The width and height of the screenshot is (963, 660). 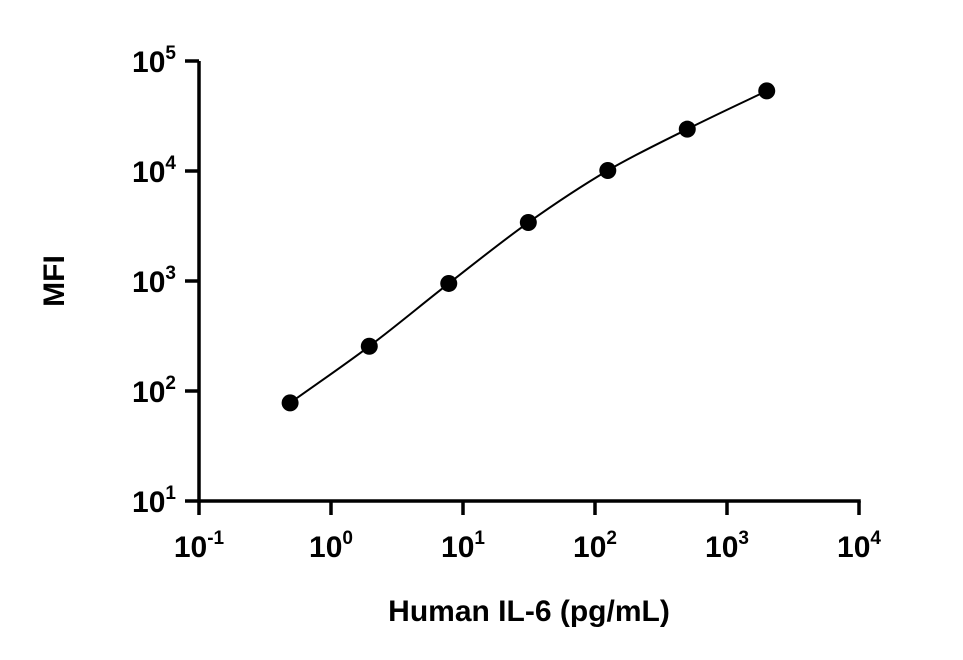 I want to click on x-axis-title: Human IL-6 (pg/mL), so click(x=529, y=611).